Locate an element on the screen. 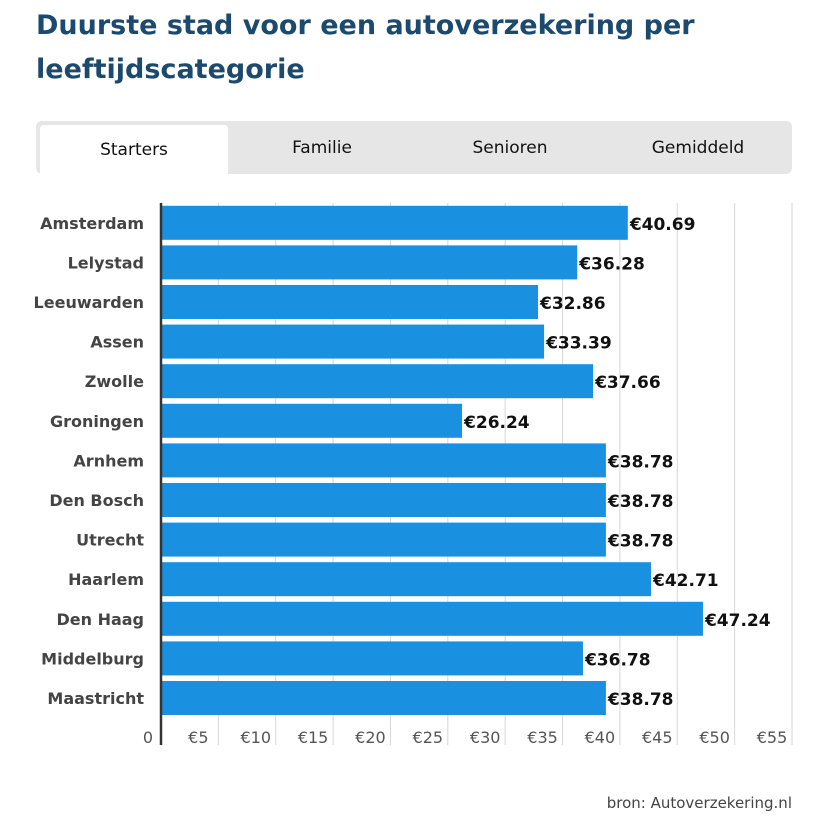 This screenshot has width=830, height=832. category-label: Den Haag is located at coordinates (100, 619).